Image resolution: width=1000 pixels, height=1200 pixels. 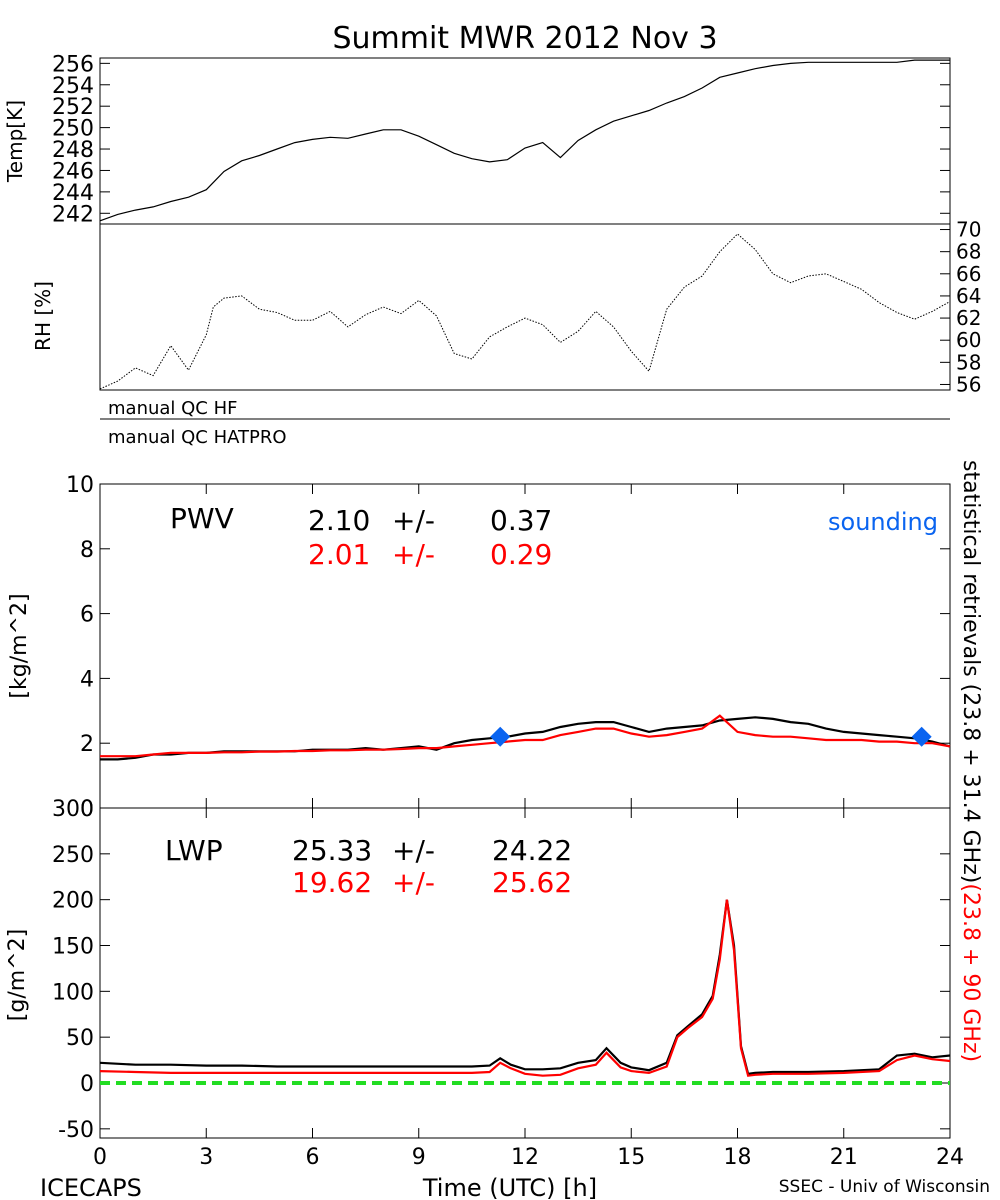 I want to click on y-tick-label: 242, so click(x=73, y=214).